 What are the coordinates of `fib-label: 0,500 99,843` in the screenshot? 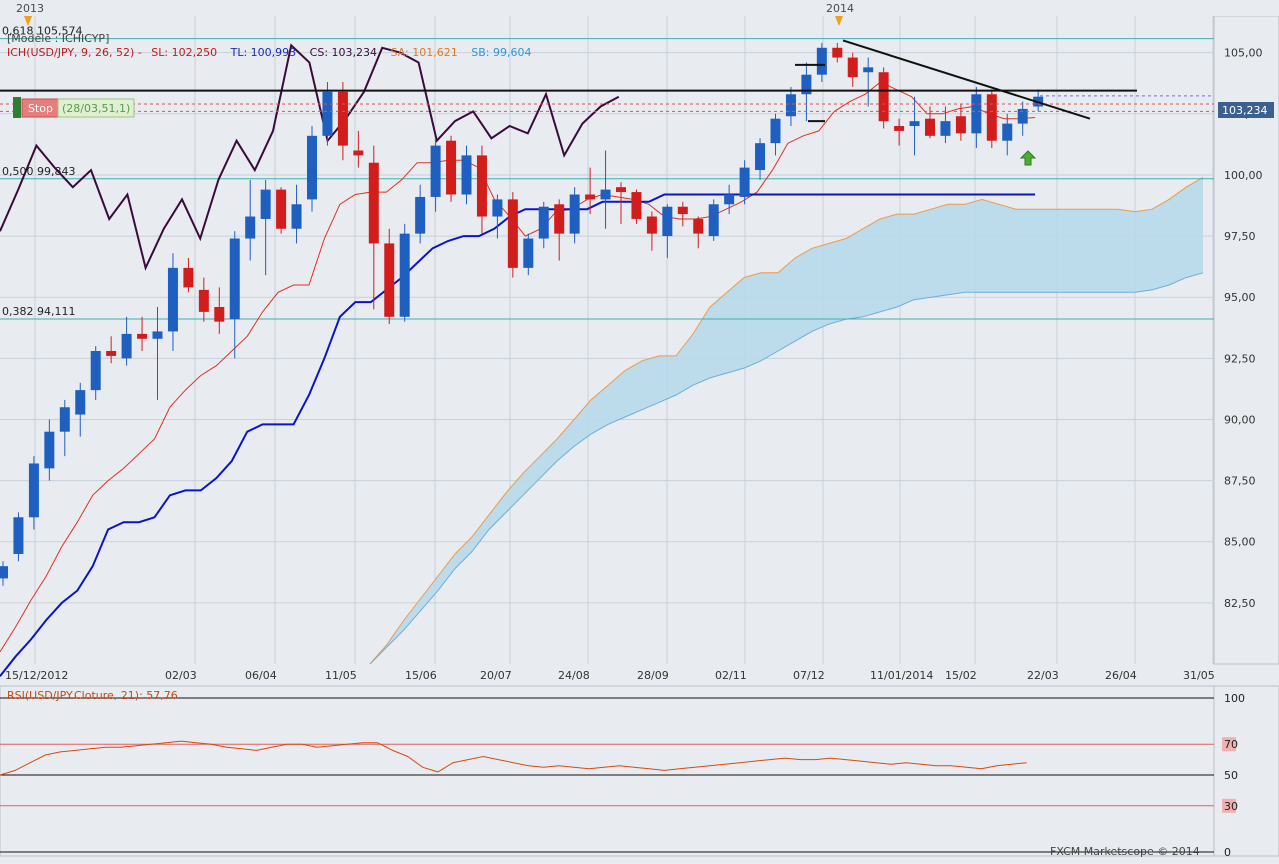 It's located at (38, 171).